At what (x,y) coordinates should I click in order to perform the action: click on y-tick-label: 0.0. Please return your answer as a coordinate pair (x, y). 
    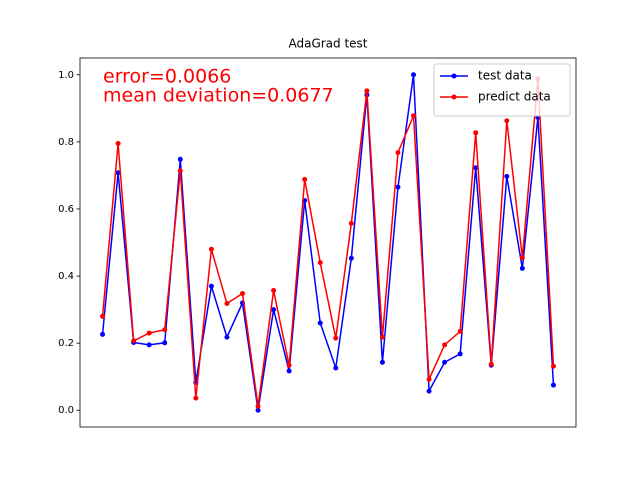
    Looking at the image, I should click on (66, 410).